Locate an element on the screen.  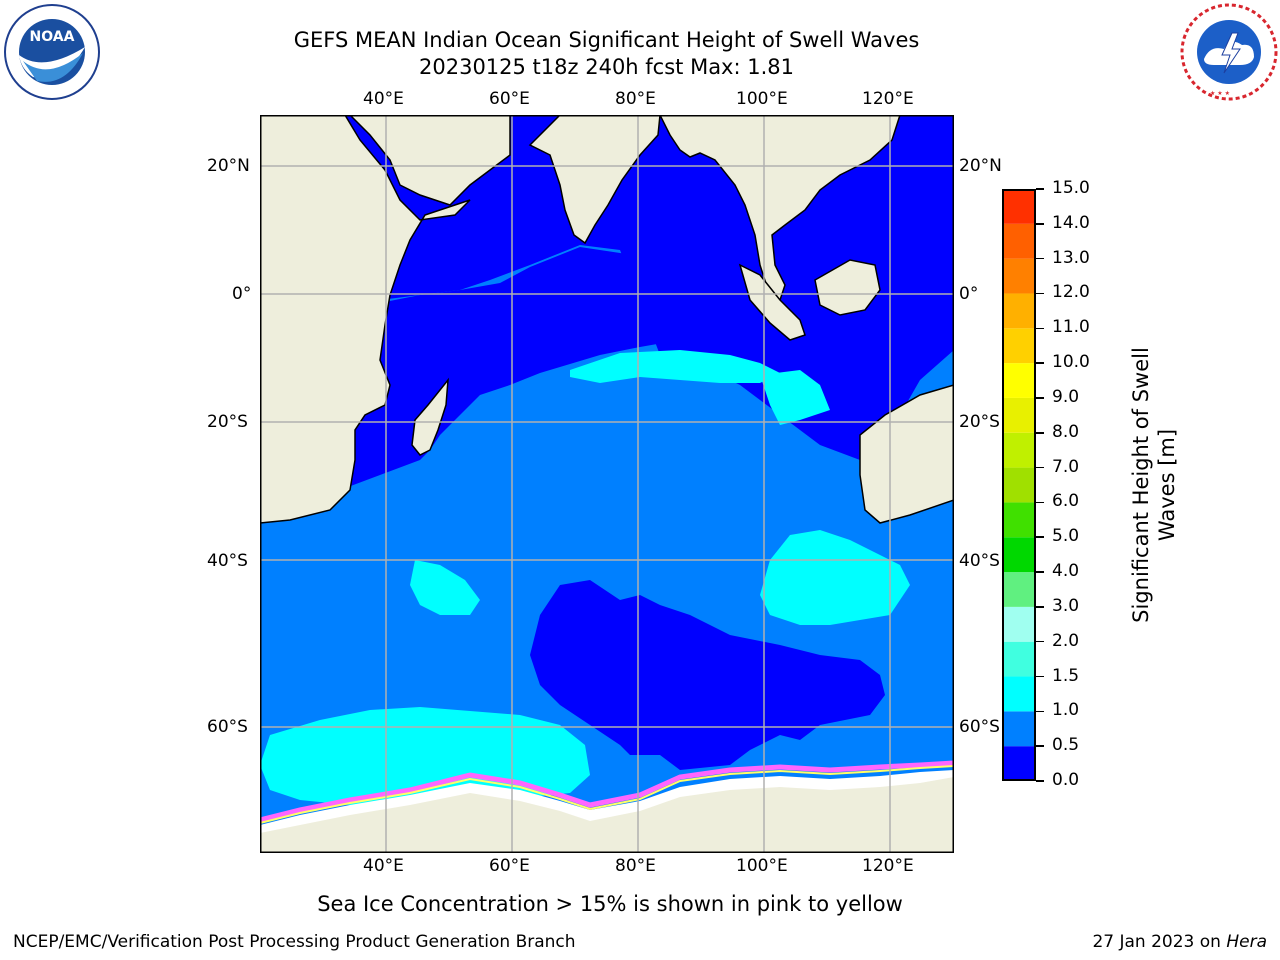
noaa-logo-text: NOAA is located at coordinates (52, 37).